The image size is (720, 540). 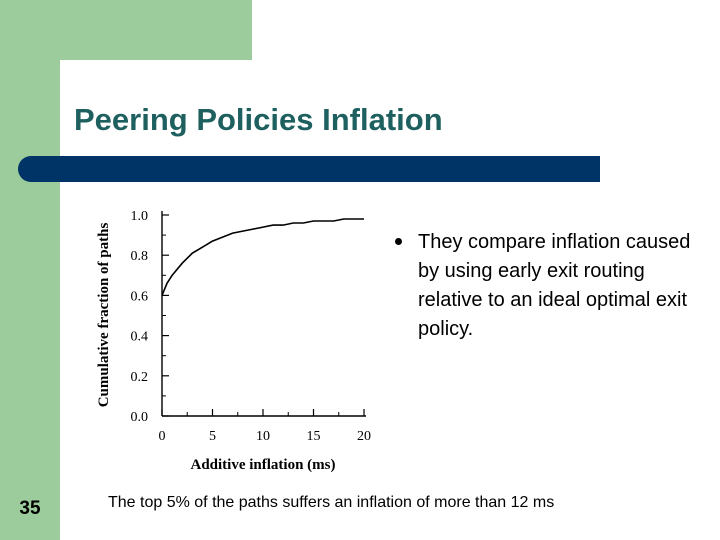 I want to click on y-tick-label: 1.0, so click(x=140, y=216).